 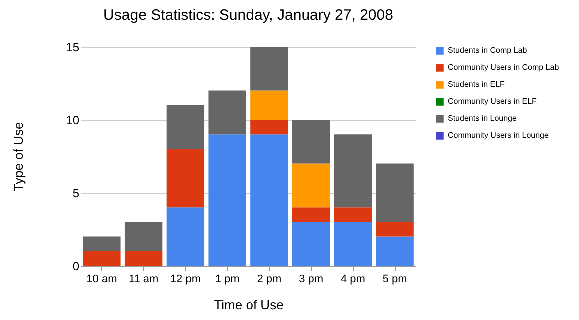 I want to click on y-tick-label: 10, so click(x=73, y=121).